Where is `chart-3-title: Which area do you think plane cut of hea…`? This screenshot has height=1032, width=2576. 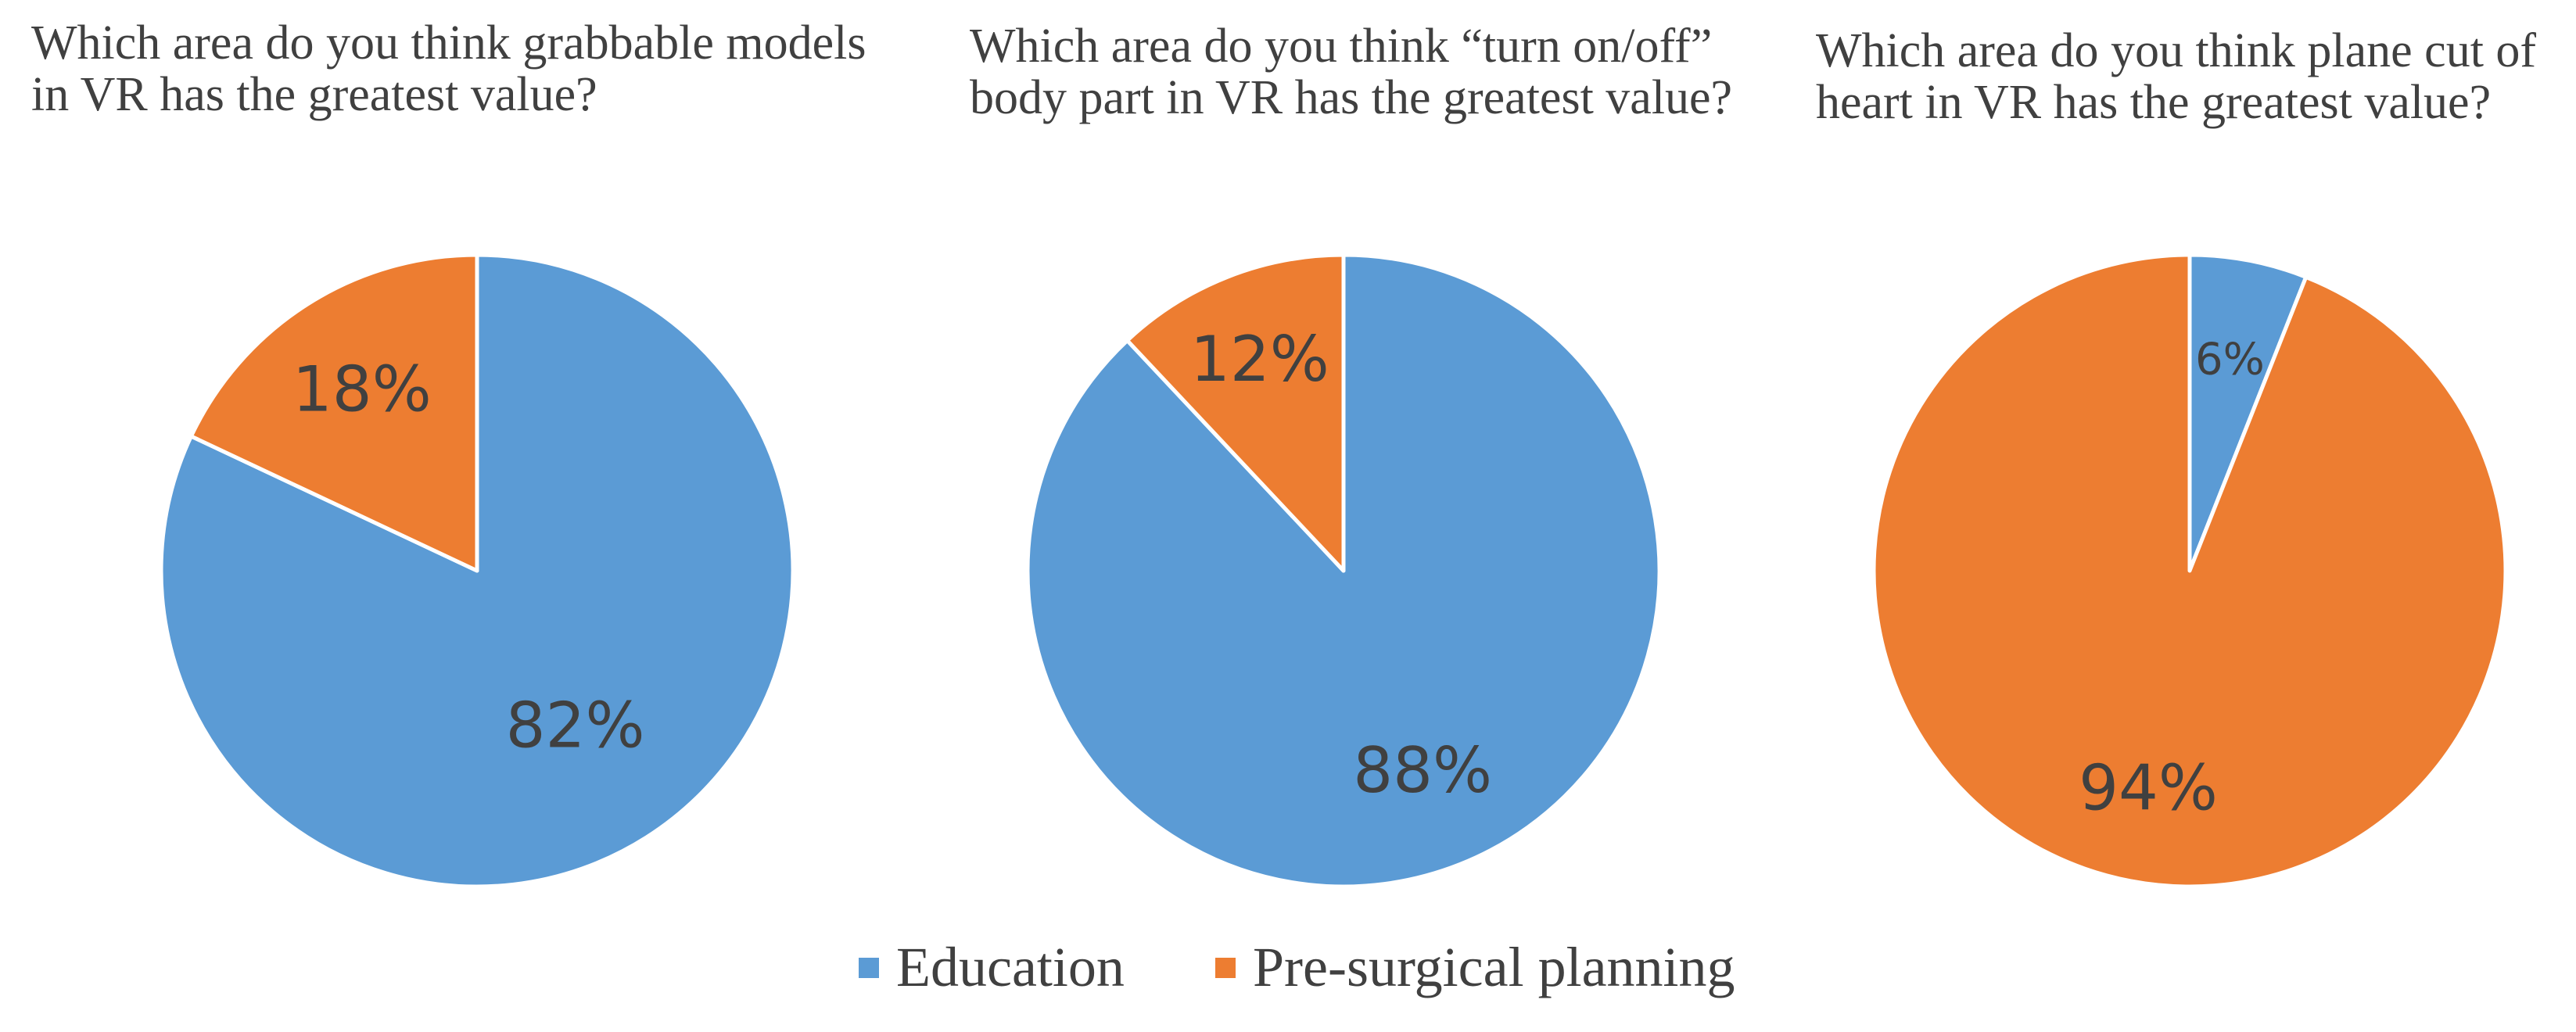 chart-3-title: Which area do you think plane cut of hea… is located at coordinates (2176, 77).